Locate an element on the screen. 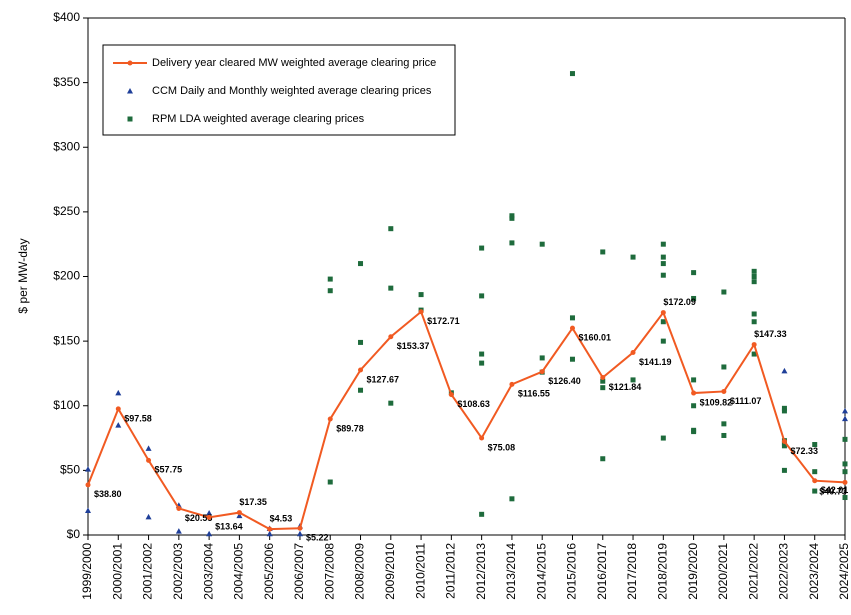 This screenshot has height=615, width=851. data-label: $89.78 is located at coordinates (350, 428).